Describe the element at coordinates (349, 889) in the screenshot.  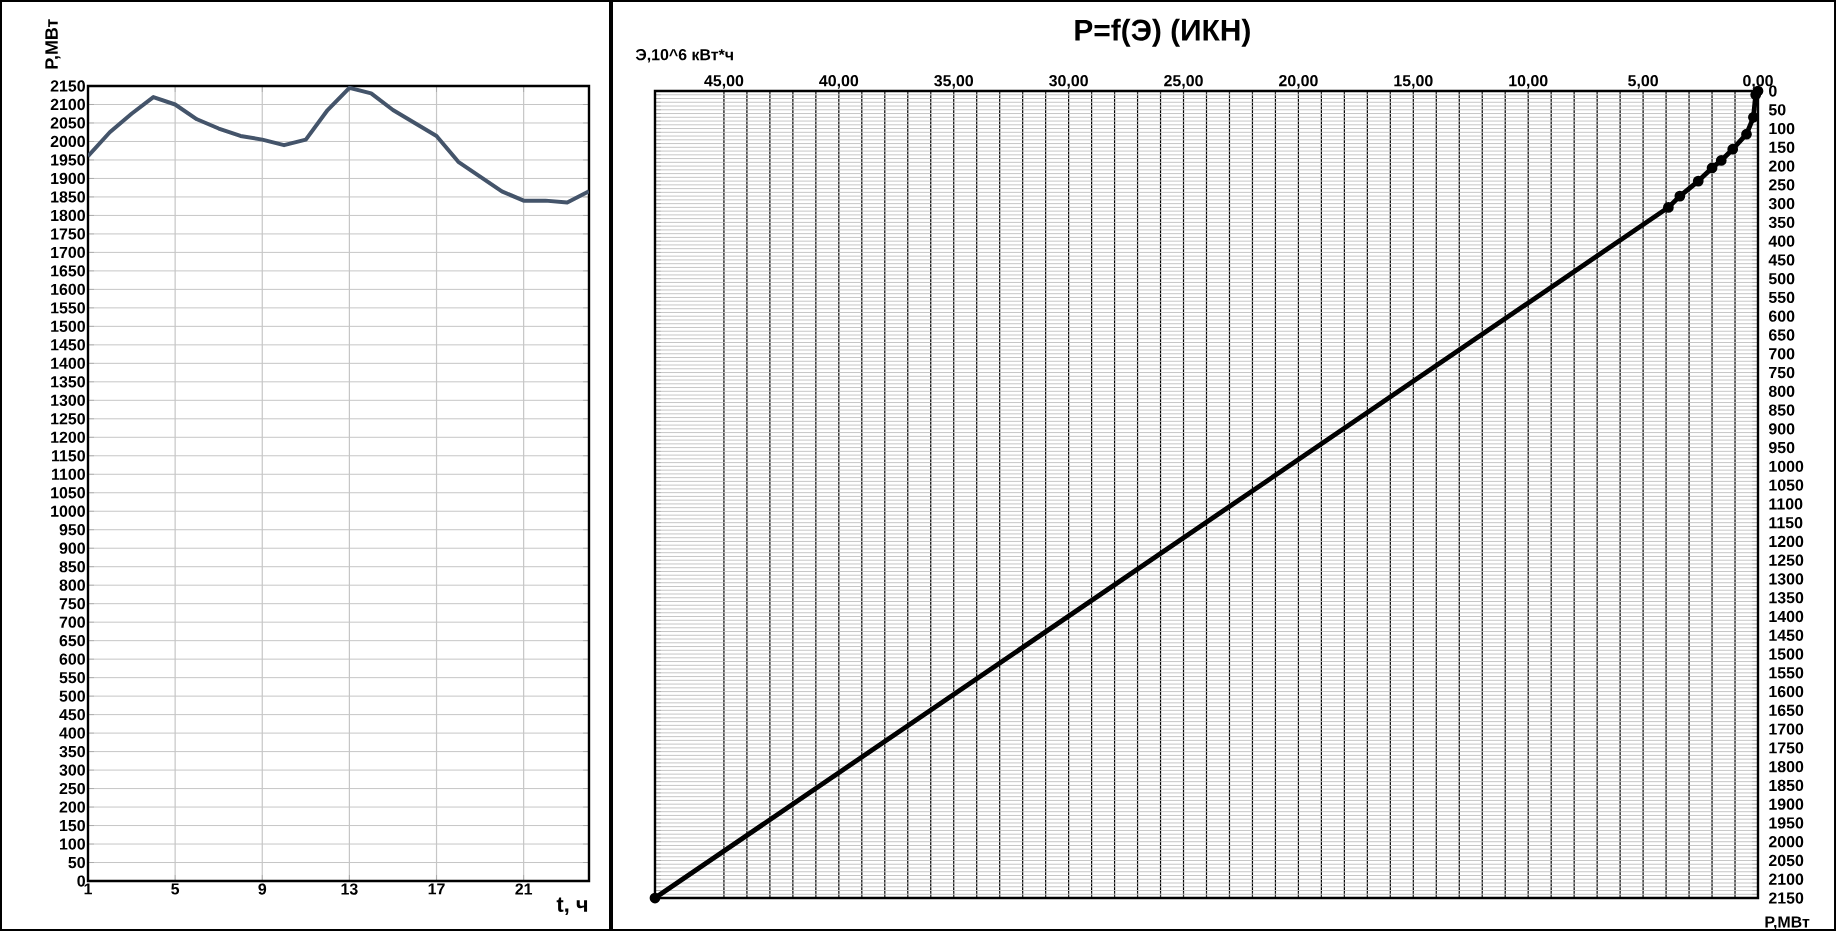
I see `x-tick-label: 13` at that location.